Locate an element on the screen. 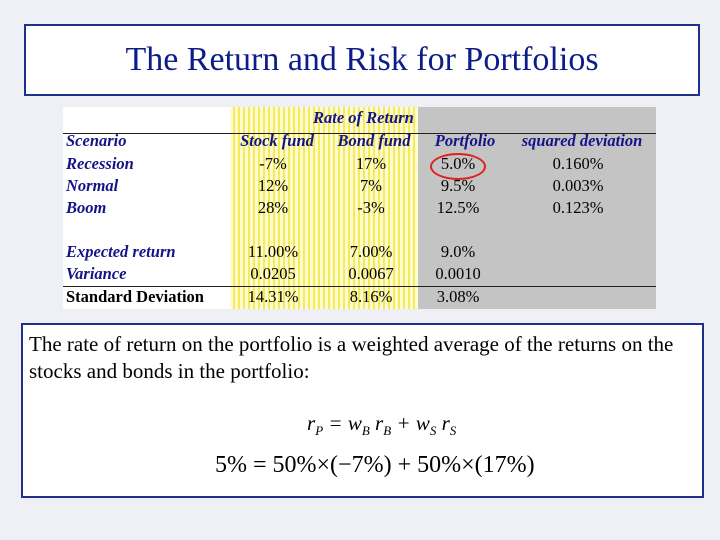  cell-expected-bond: 7.00% is located at coordinates (371, 251).